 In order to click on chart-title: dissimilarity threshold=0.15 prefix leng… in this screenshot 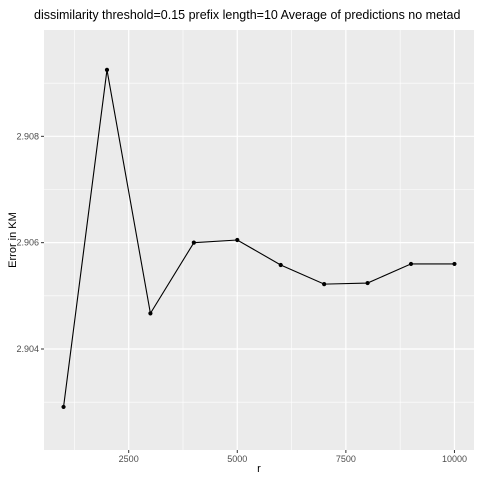, I will do `click(247, 15)`.